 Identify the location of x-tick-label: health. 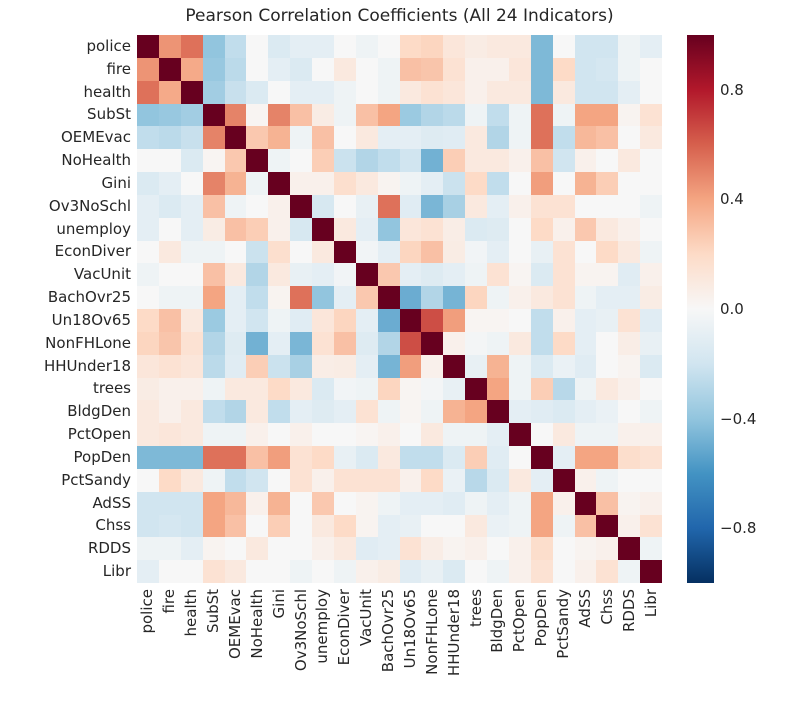
(192, 653).